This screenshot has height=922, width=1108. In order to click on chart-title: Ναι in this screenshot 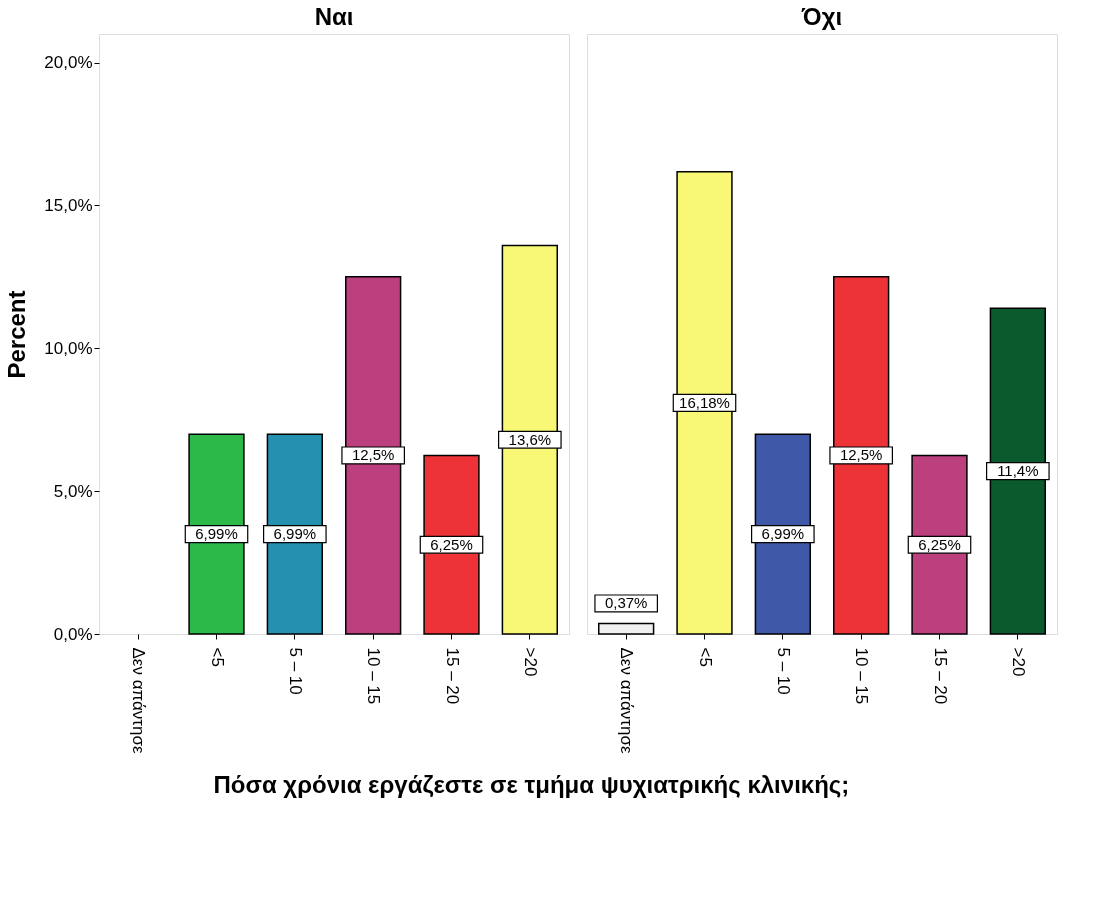, I will do `click(334, 16)`.